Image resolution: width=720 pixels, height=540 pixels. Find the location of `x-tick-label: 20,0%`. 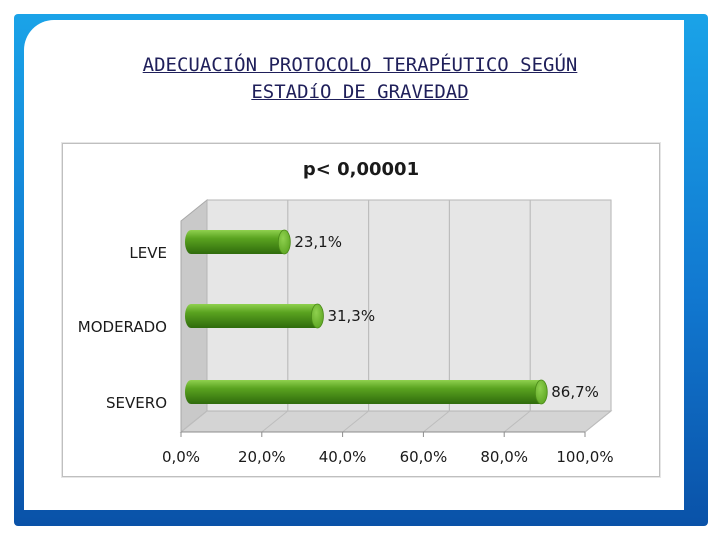

x-tick-label: 20,0% is located at coordinates (262, 457).